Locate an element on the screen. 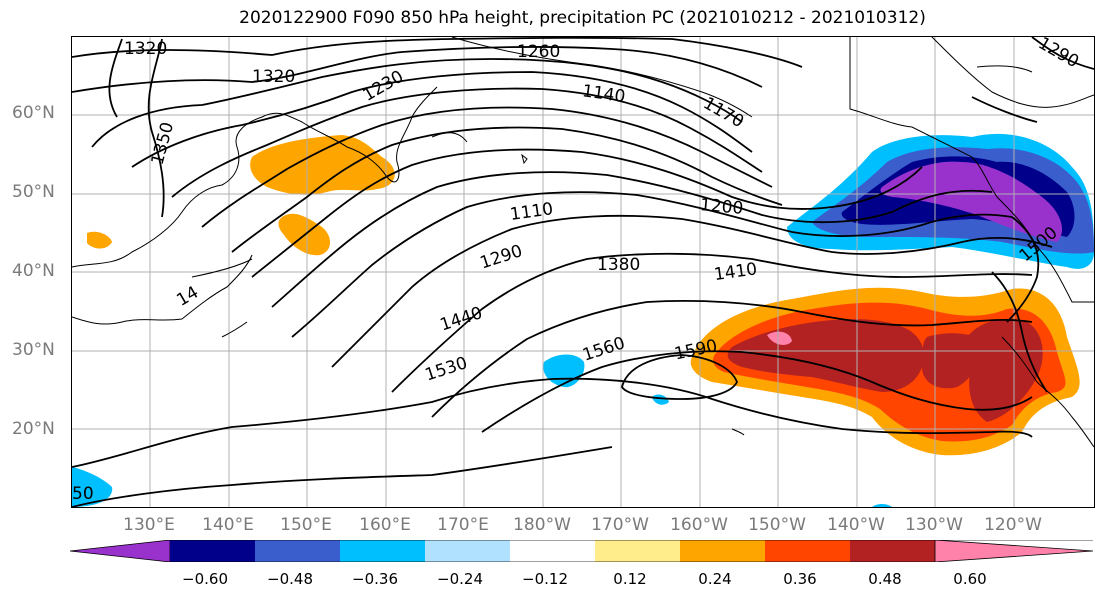 This screenshot has height=601, width=1105. contour-label: 1380 is located at coordinates (618, 265).